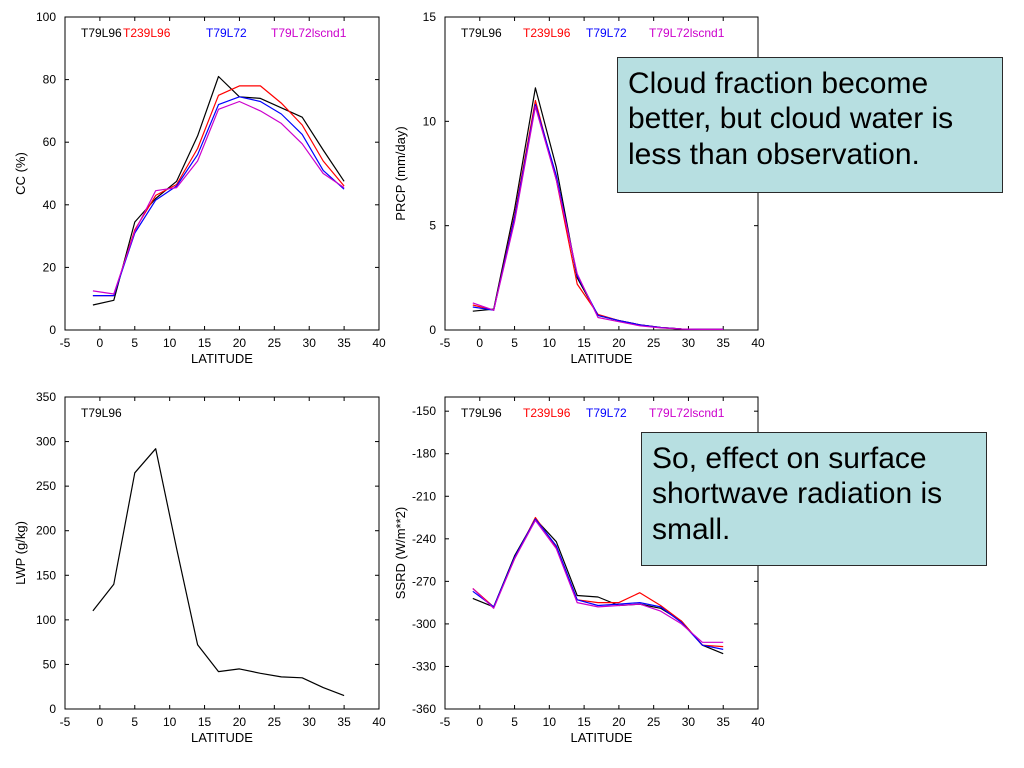 The height and width of the screenshot is (768, 1024). I want to click on y-tick-label: 300, so click(46, 442).